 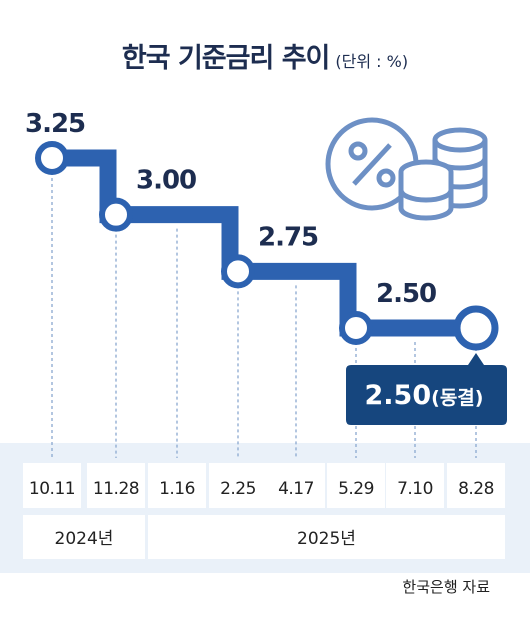 I want to click on callout-badge, so click(x=426, y=389).